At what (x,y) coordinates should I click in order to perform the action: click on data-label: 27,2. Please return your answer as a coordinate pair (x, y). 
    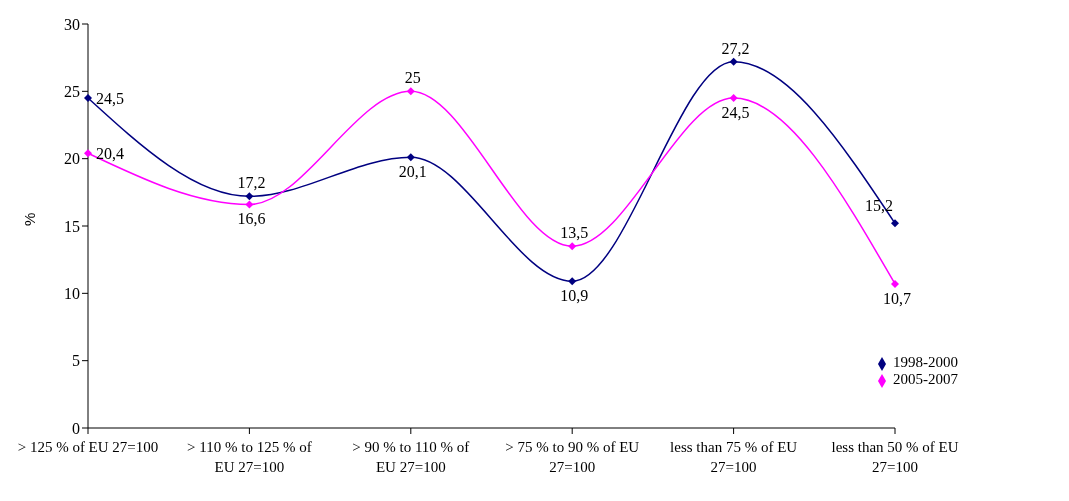
    Looking at the image, I should click on (735, 48).